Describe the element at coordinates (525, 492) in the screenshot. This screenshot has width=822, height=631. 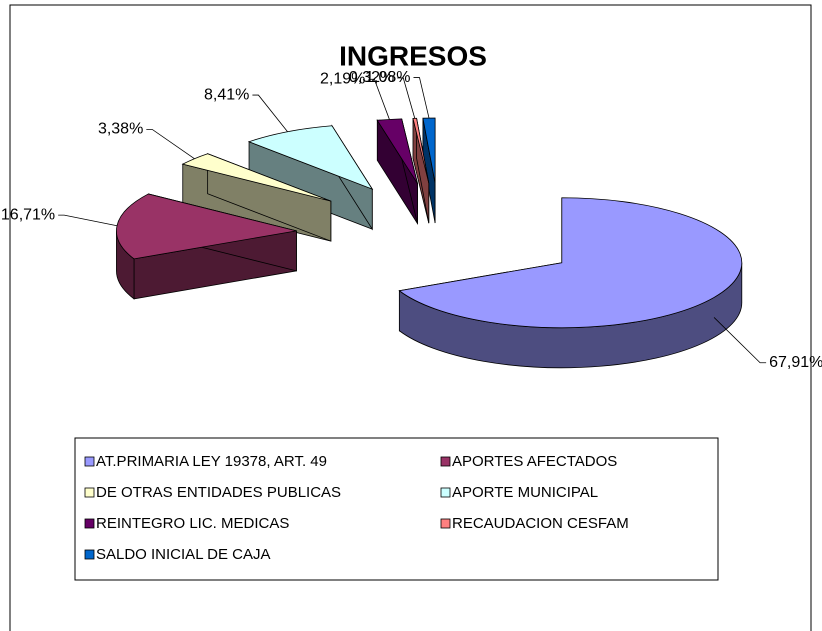
I see `legend-label: APORTE MUNICIPAL` at that location.